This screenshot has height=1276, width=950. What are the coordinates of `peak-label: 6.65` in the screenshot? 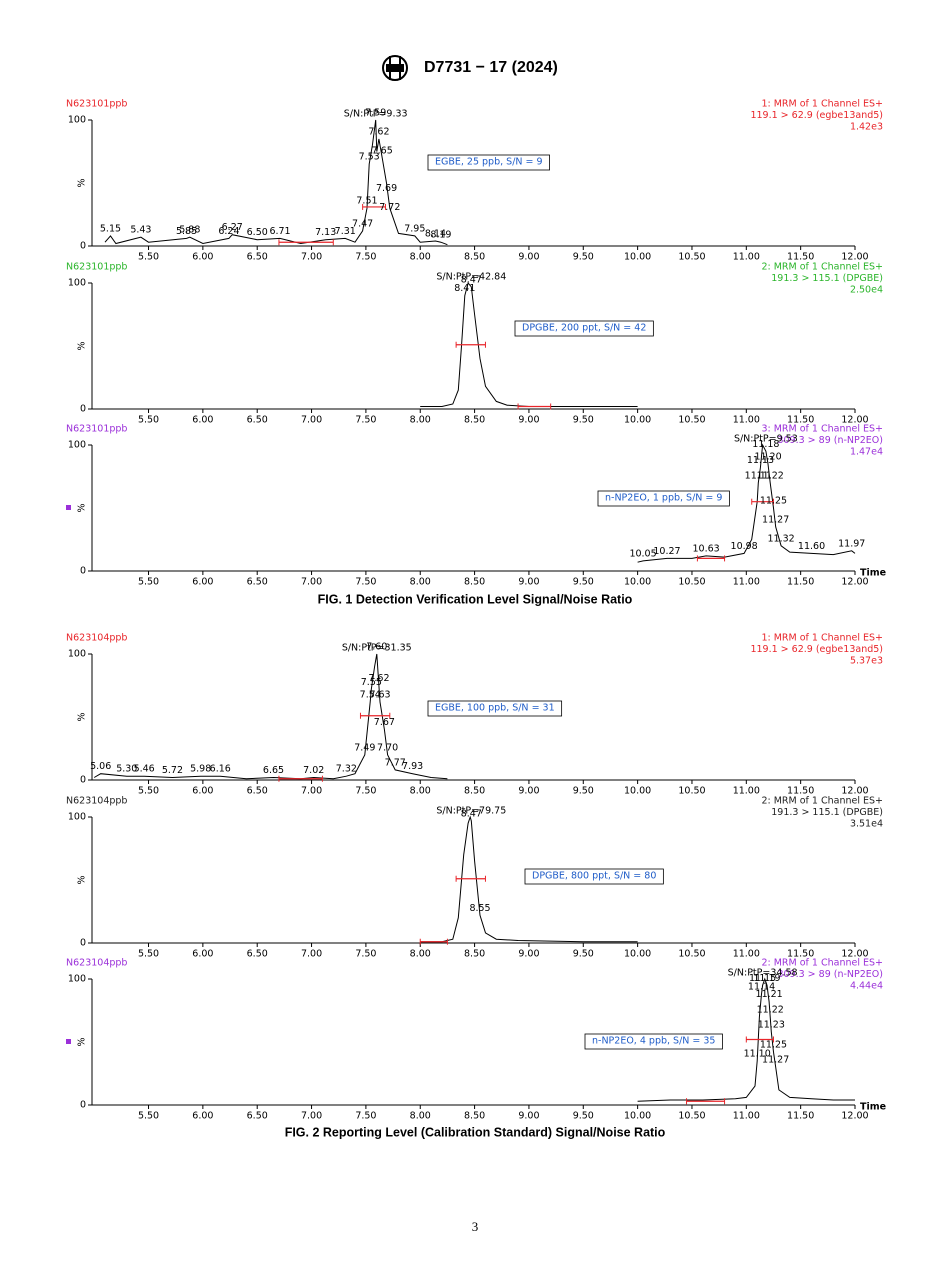 It's located at (273, 770).